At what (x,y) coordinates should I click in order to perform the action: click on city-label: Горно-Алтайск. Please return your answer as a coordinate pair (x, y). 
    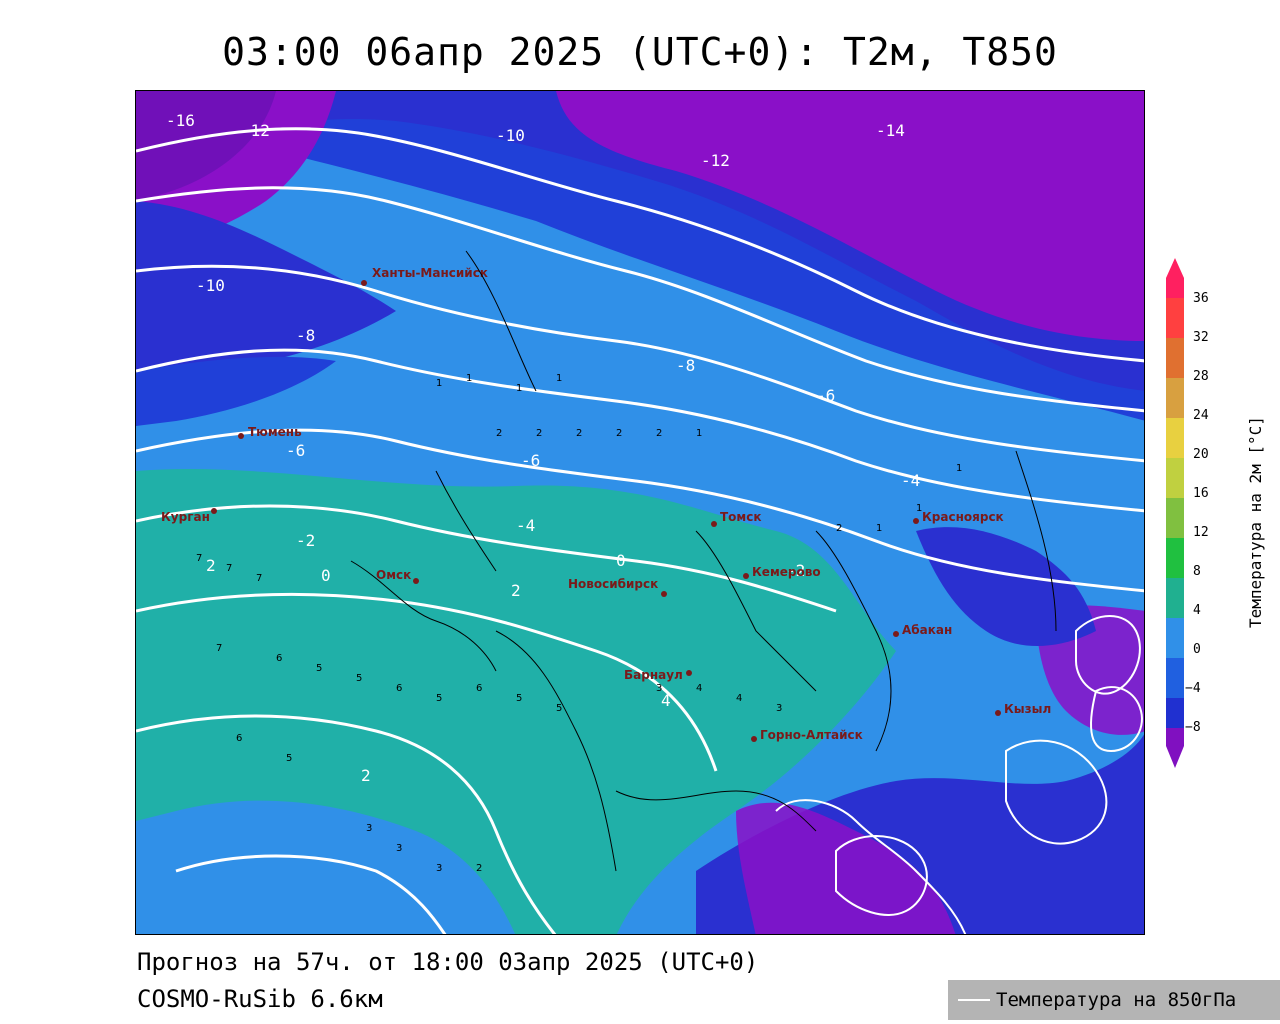
    Looking at the image, I should click on (811, 735).